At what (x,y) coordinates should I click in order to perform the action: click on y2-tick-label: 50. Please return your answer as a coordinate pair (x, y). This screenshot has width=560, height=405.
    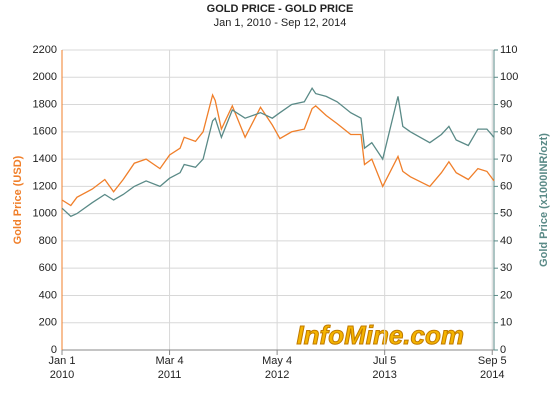
    Looking at the image, I should click on (506, 214).